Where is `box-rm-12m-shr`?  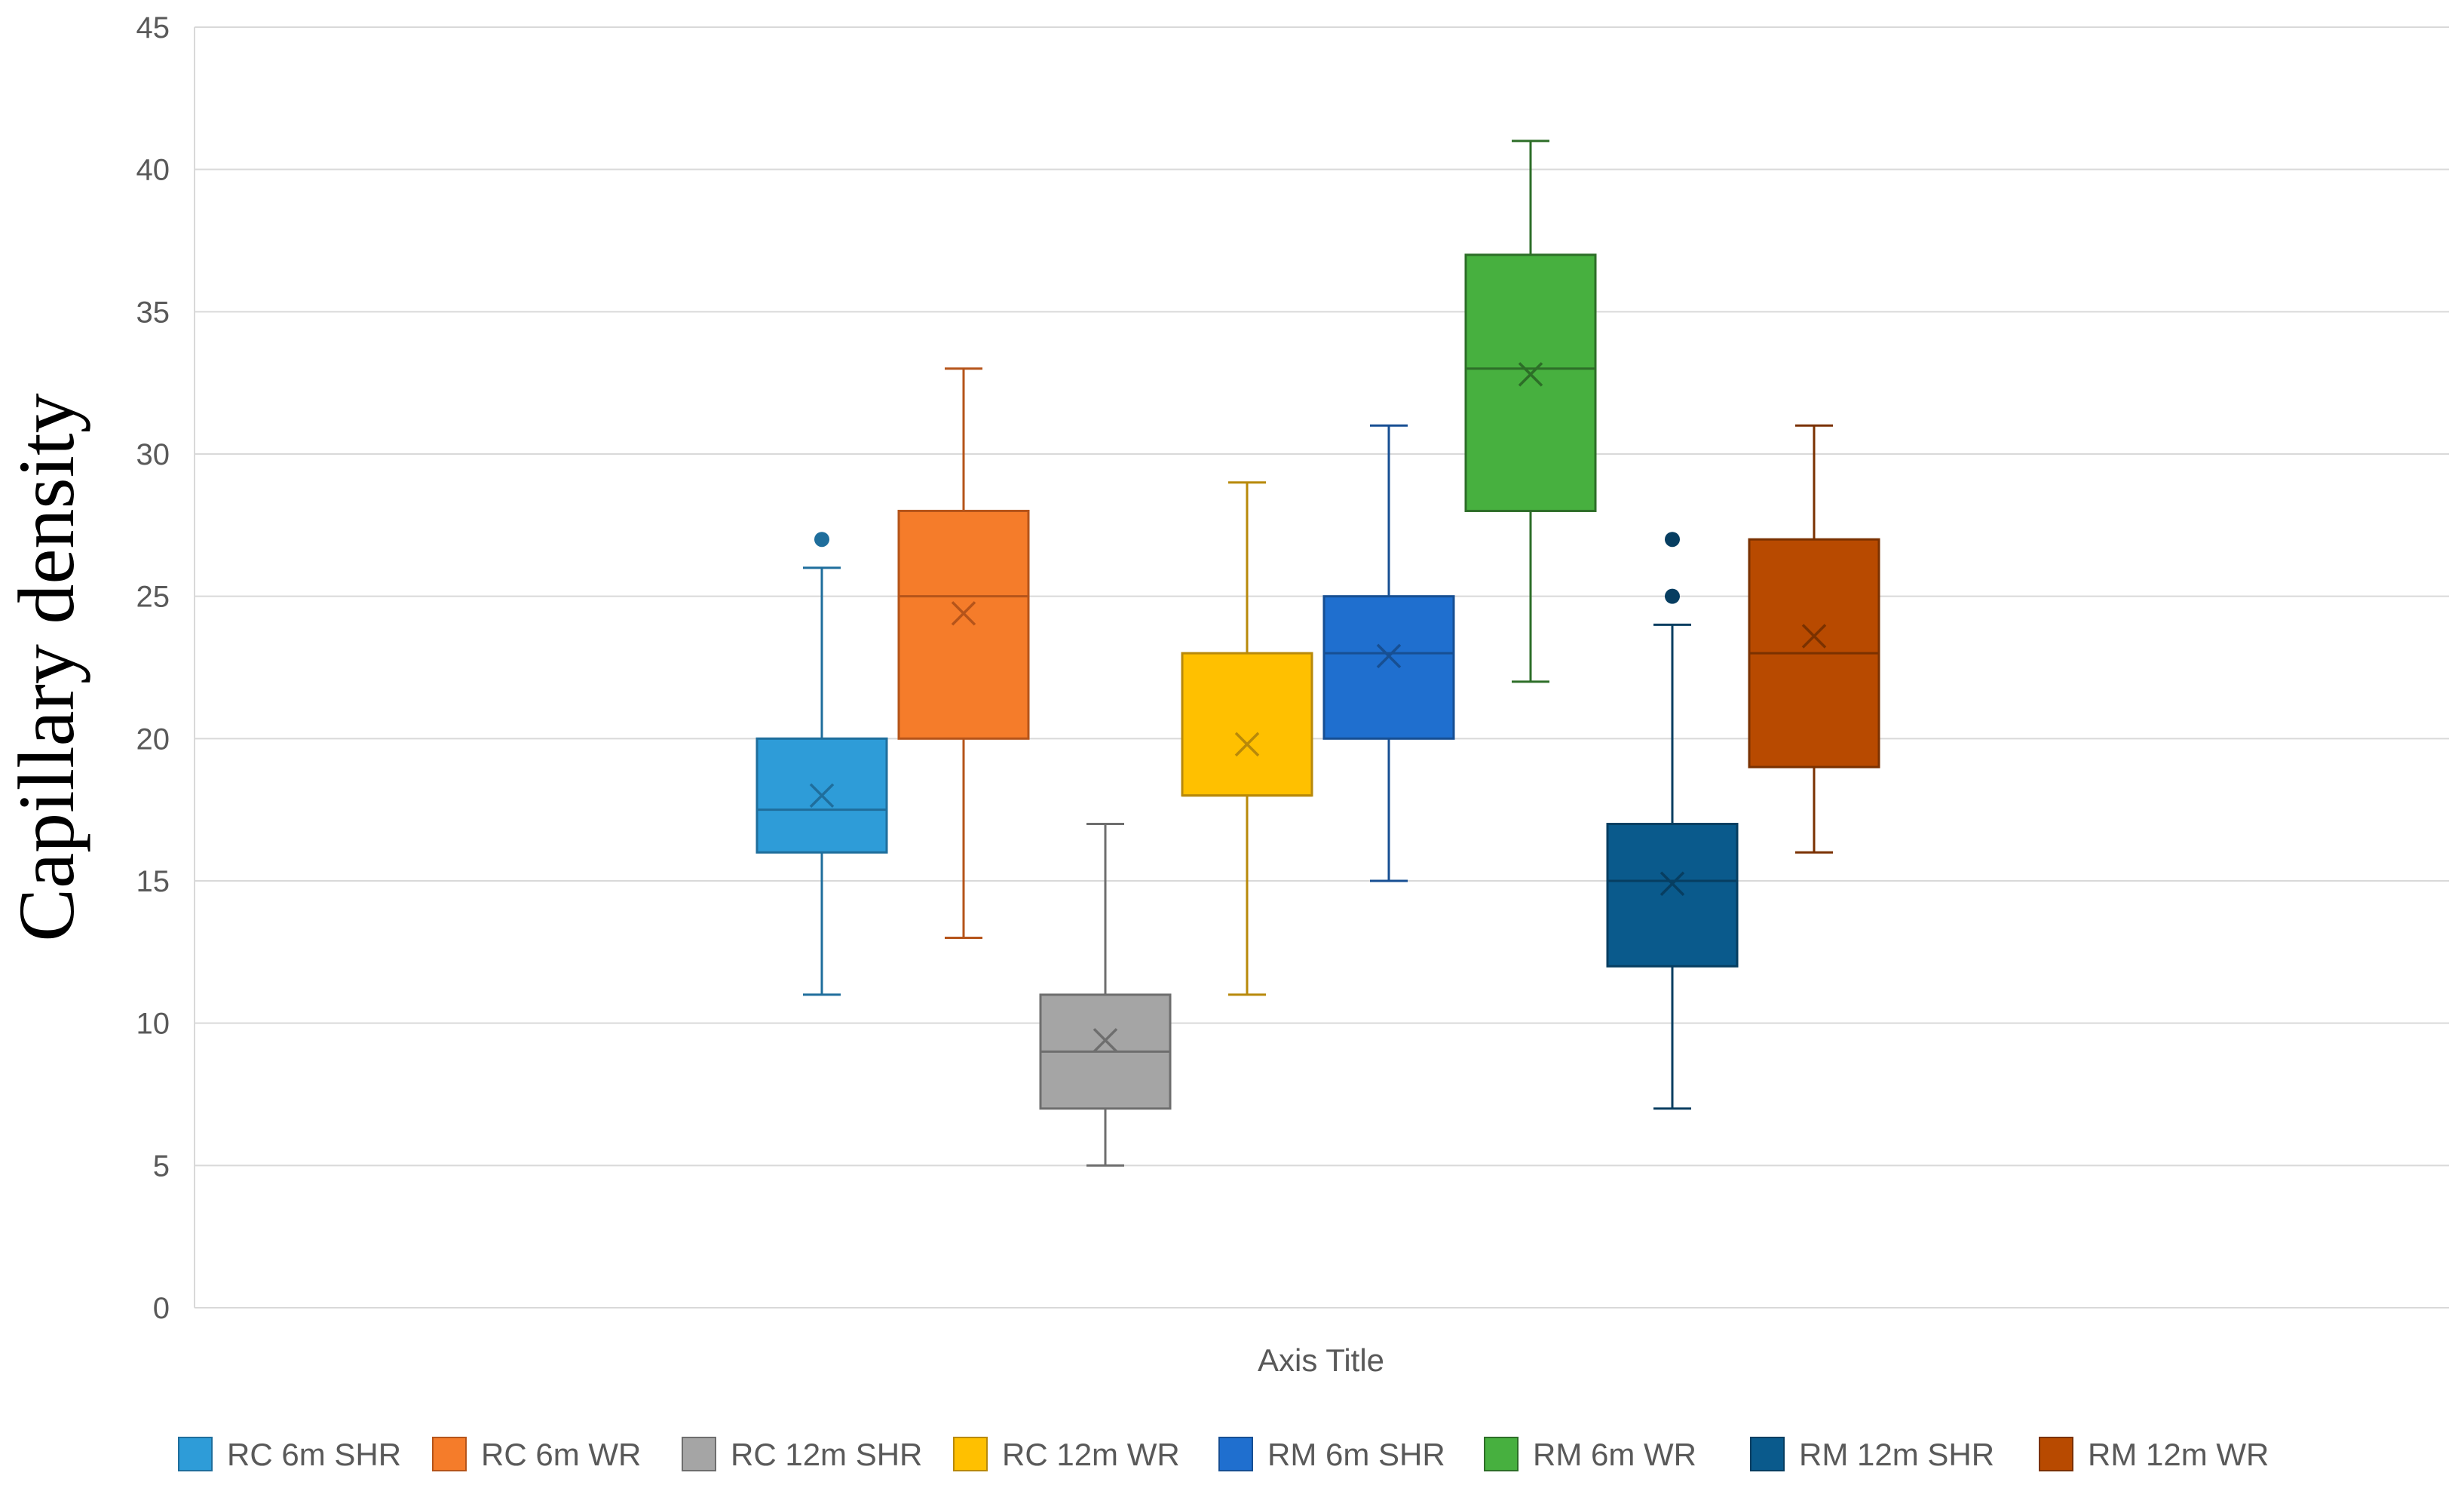 box-rm-12m-shr is located at coordinates (1672, 821).